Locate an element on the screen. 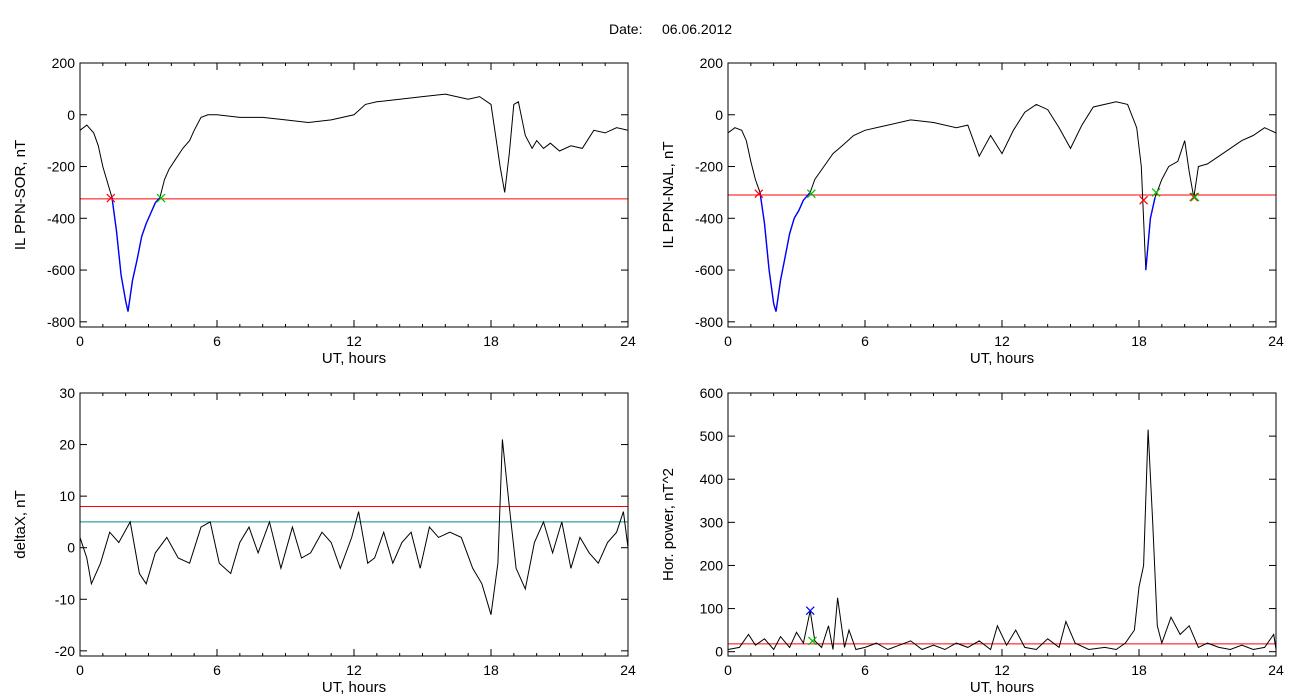  top-right-marker-5-b is located at coordinates (1195, 197).